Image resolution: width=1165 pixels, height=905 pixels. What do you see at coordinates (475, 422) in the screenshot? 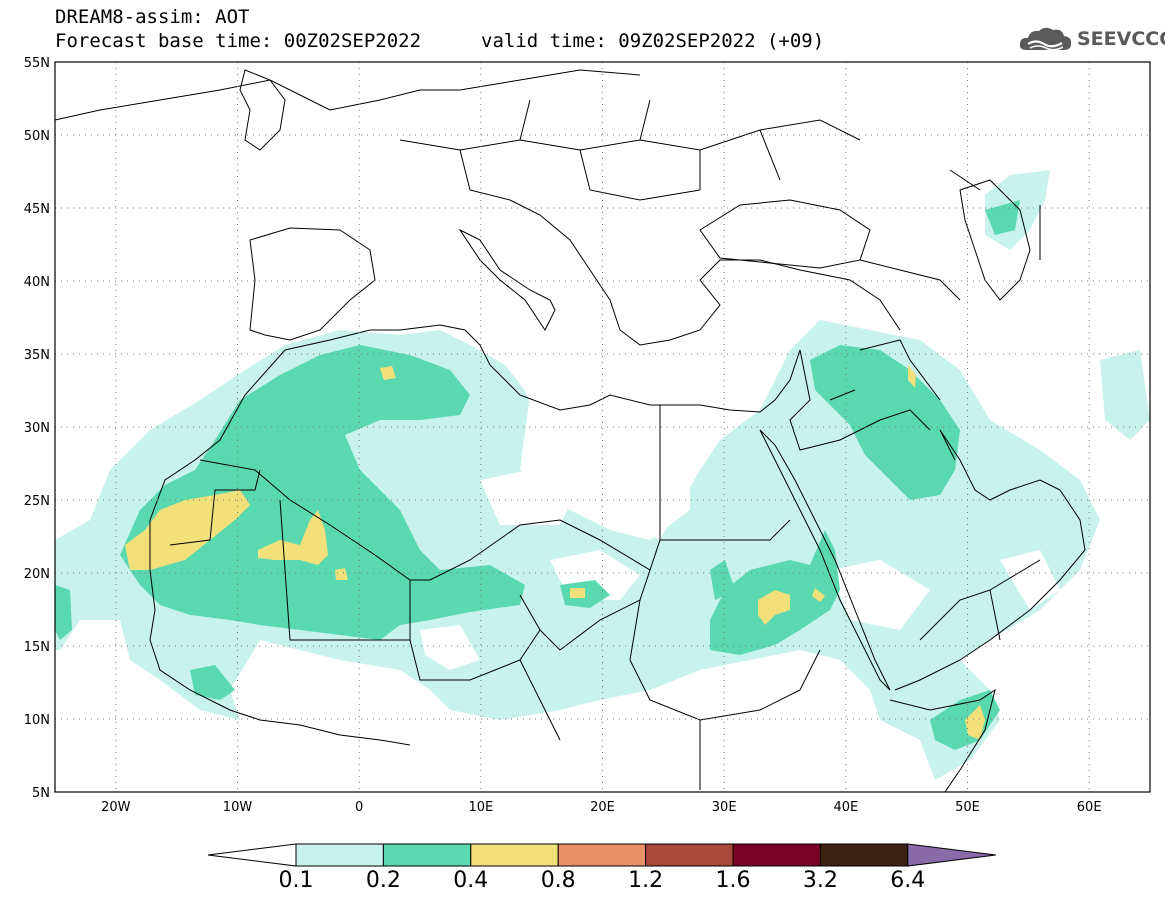
I see `north-africa-coast` at bounding box center [475, 422].